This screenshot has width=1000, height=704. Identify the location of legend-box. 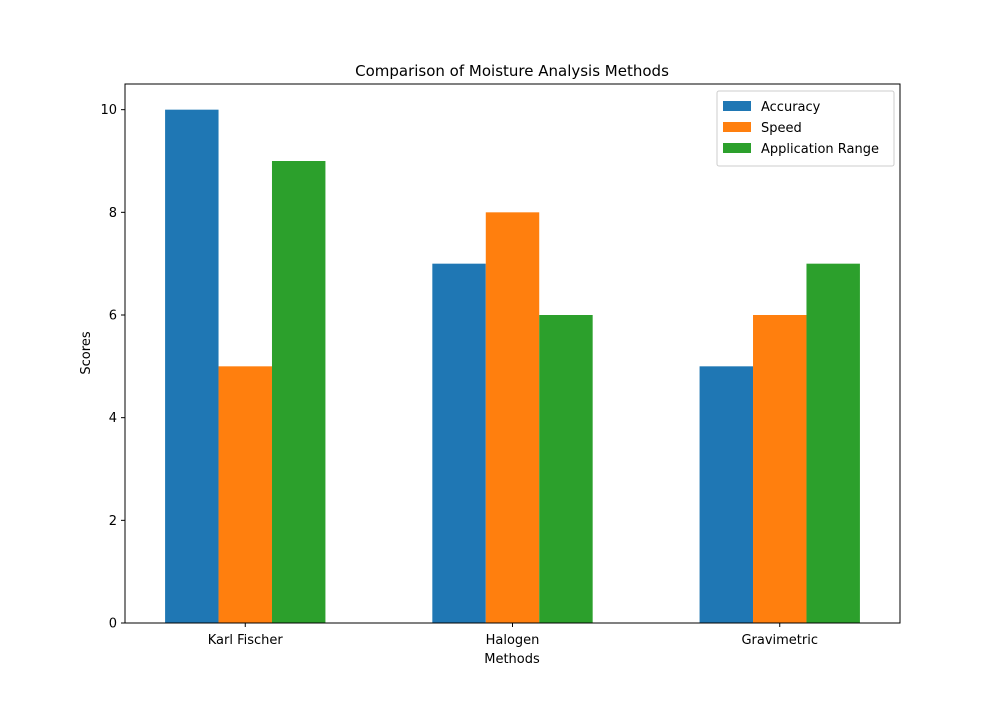
(805, 128).